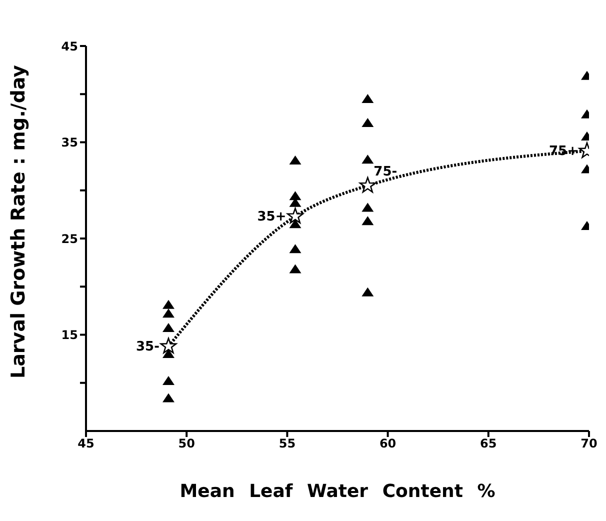 The image size is (606, 521). What do you see at coordinates (69, 143) in the screenshot?
I see `y-tick-label: 35` at bounding box center [69, 143].